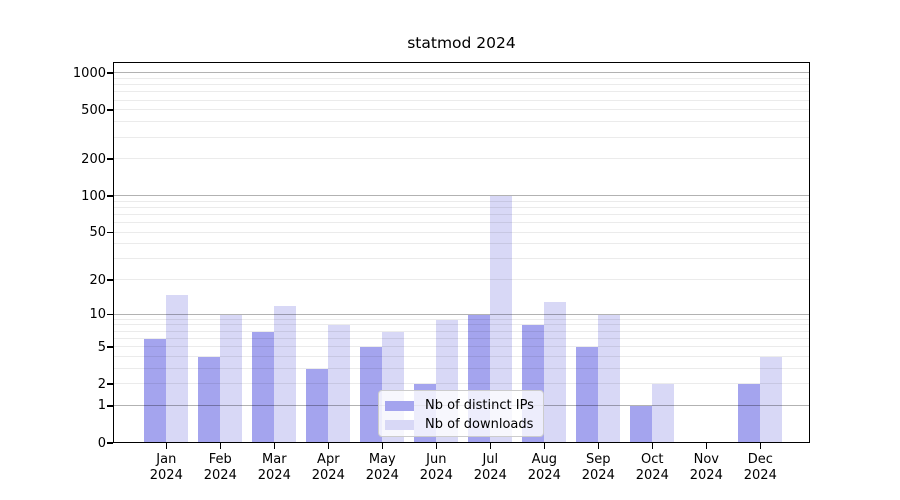 The image size is (900, 500). What do you see at coordinates (97, 280) in the screenshot?
I see `y-tick-label-20: 20` at bounding box center [97, 280].